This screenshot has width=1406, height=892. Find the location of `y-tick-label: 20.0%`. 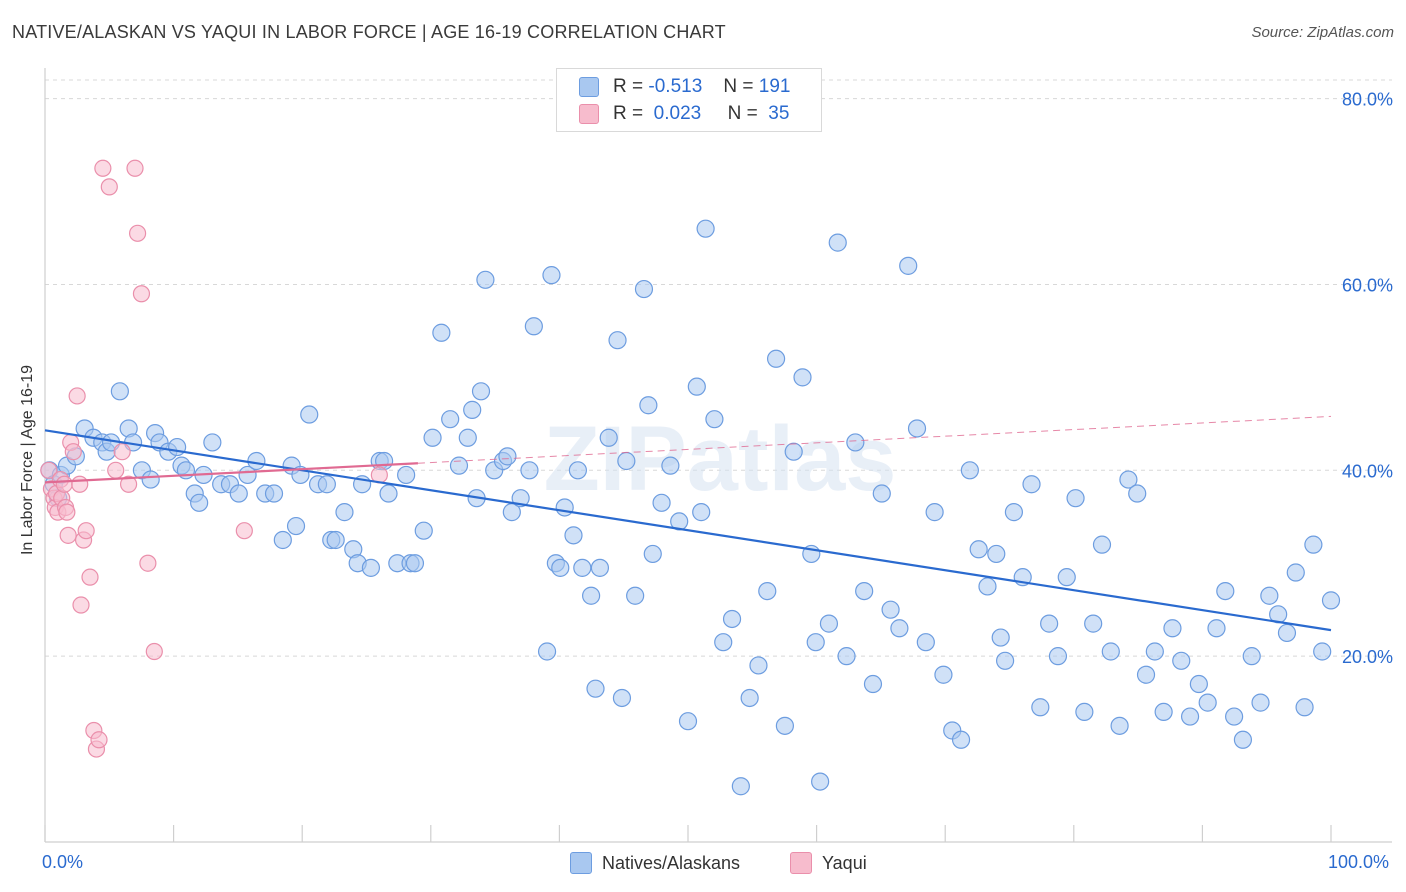

y-tick-label: 20.0% is located at coordinates (1367, 657).